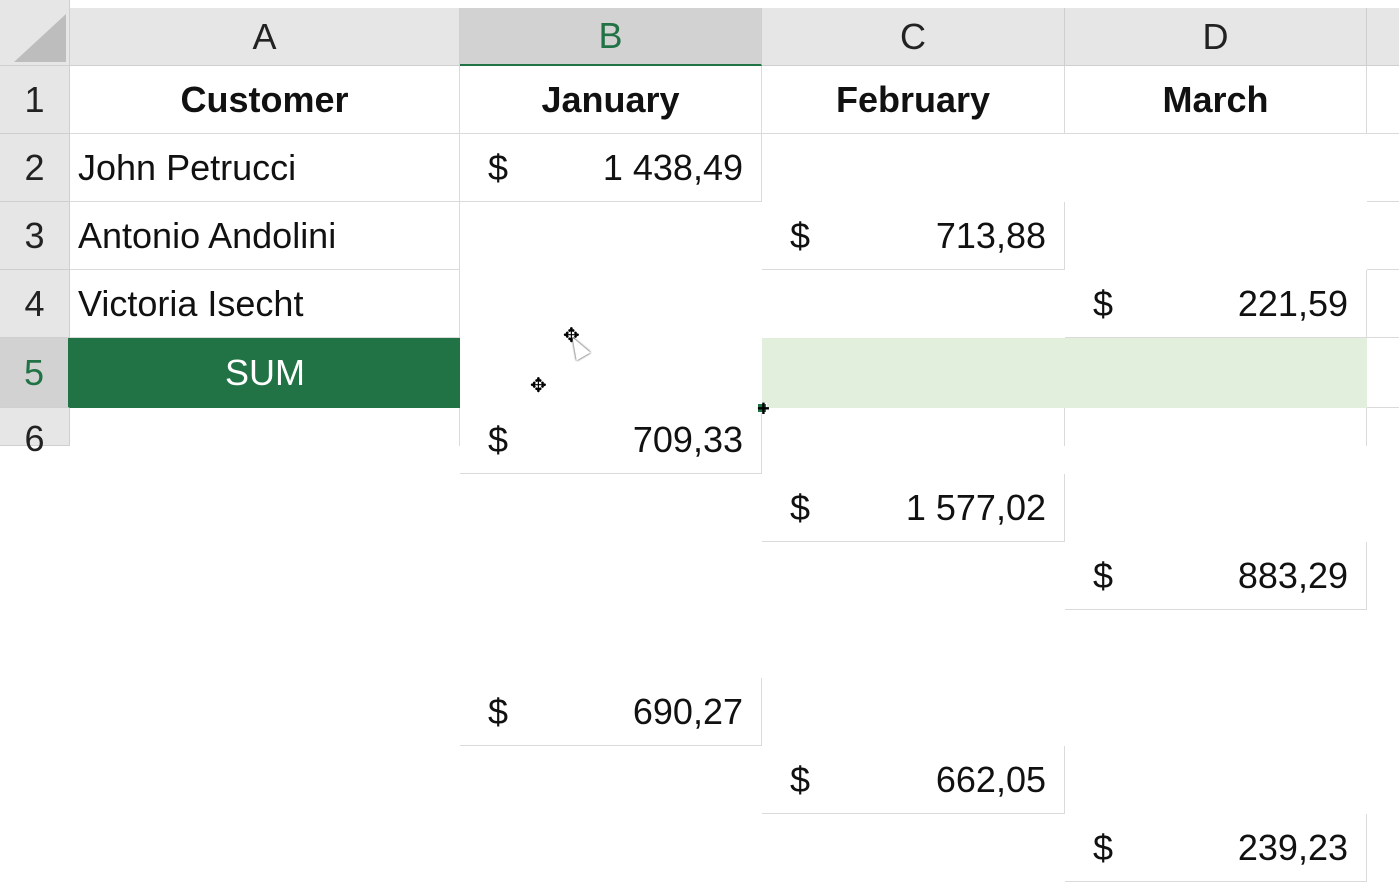 The height and width of the screenshot is (892, 1399). What do you see at coordinates (611, 37) in the screenshot?
I see `column-header-b: B` at bounding box center [611, 37].